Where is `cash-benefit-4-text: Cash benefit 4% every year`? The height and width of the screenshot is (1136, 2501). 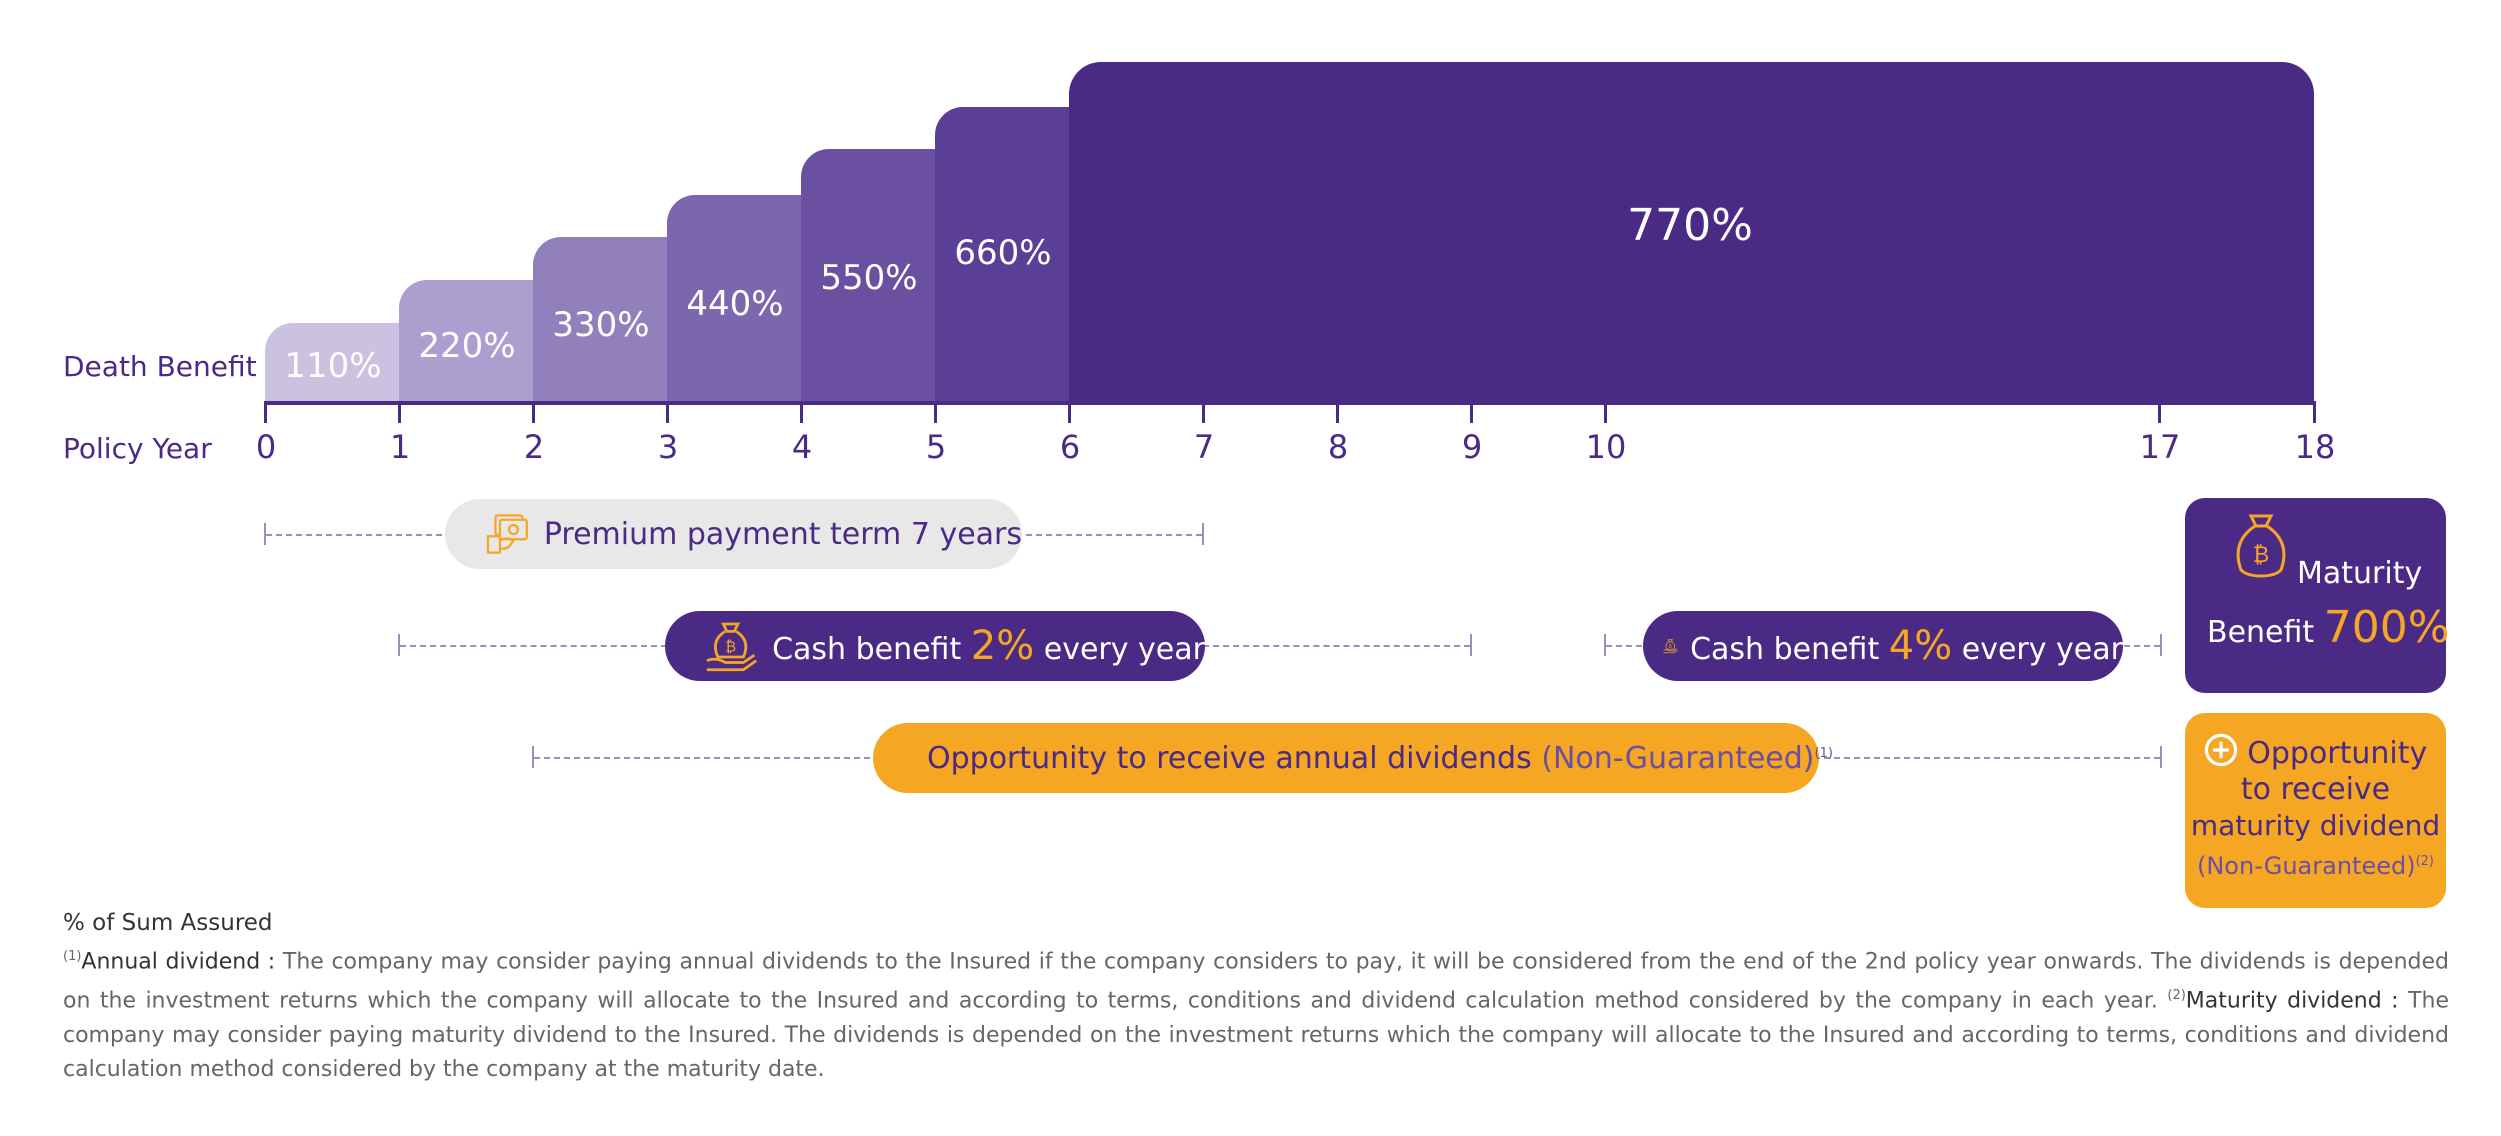
cash-benefit-4-text: Cash benefit 4% every year is located at coordinates (1906, 646).